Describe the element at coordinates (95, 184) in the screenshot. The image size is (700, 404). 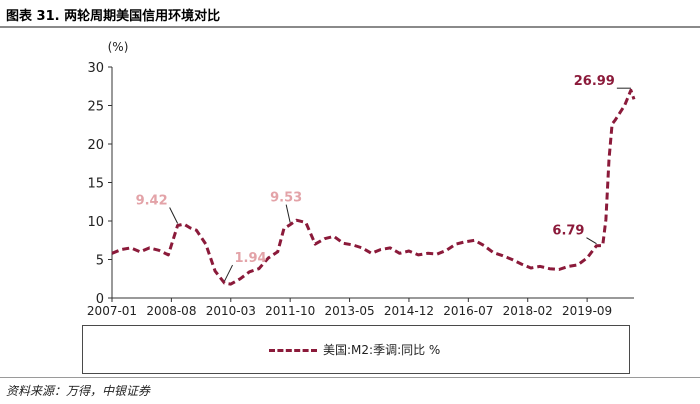
I see `y-tick-label: 15` at that location.